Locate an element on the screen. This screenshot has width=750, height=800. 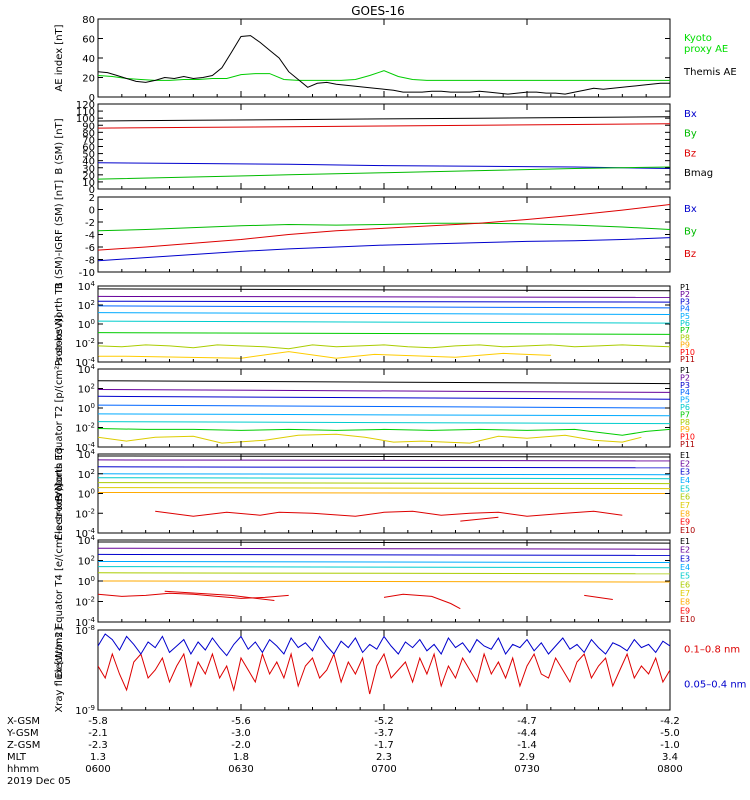
x-row-value: -5.0 is located at coordinates (670, 733).